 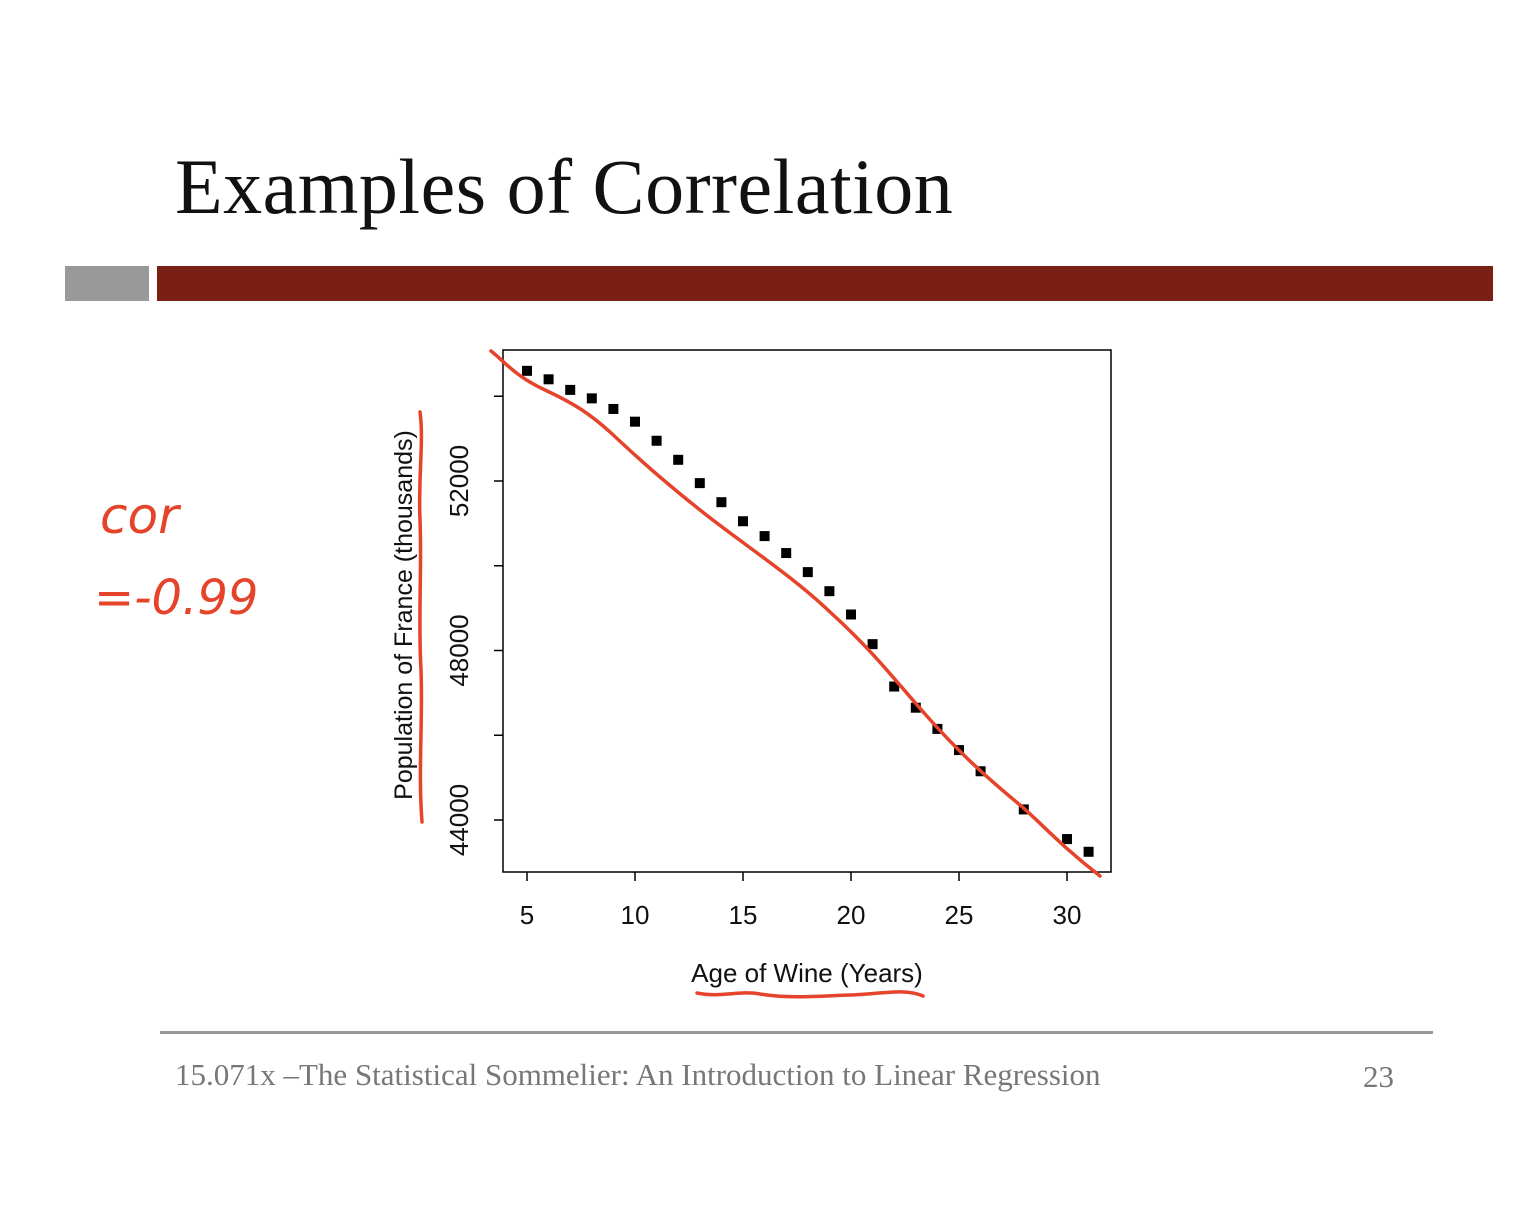 I want to click on slide-title: Examples of Correlation, so click(x=564, y=186).